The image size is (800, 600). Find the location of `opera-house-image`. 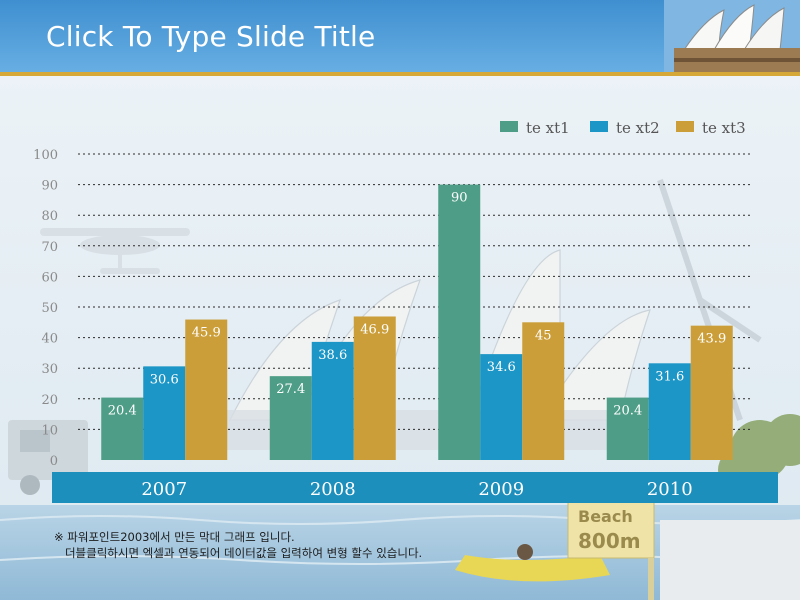

opera-house-image is located at coordinates (732, 36).